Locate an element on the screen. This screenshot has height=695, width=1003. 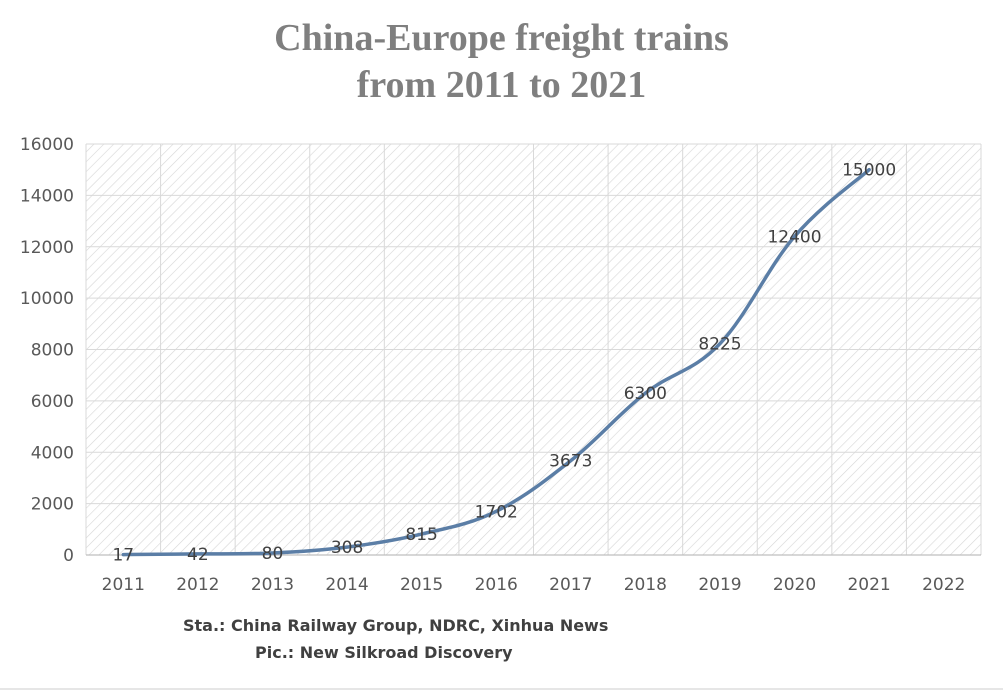
y-tick-label: 10000 is located at coordinates (47, 299).